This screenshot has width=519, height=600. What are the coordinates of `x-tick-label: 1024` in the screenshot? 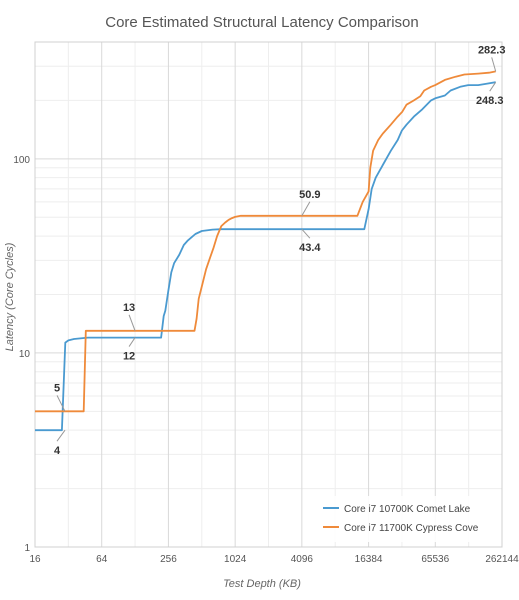 It's located at (235, 559).